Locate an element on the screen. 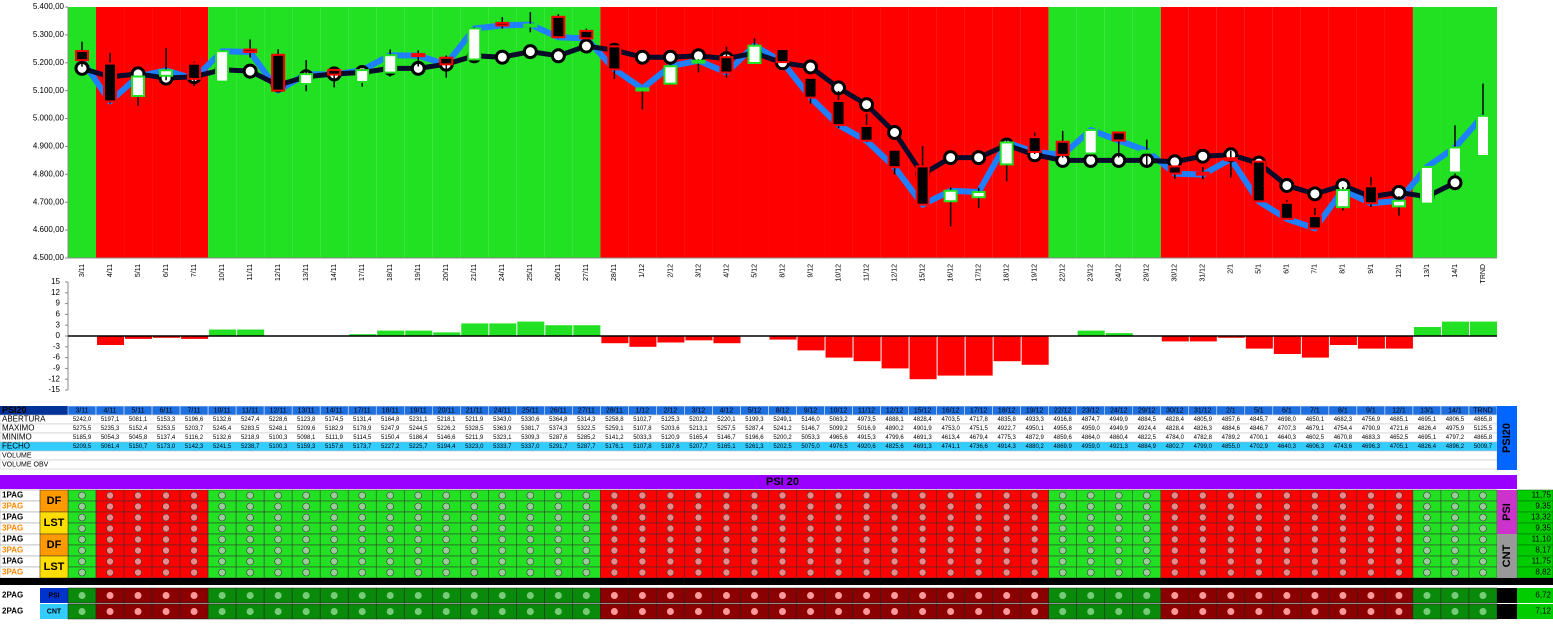 The image size is (1553, 625). badge: LST is located at coordinates (54, 567).